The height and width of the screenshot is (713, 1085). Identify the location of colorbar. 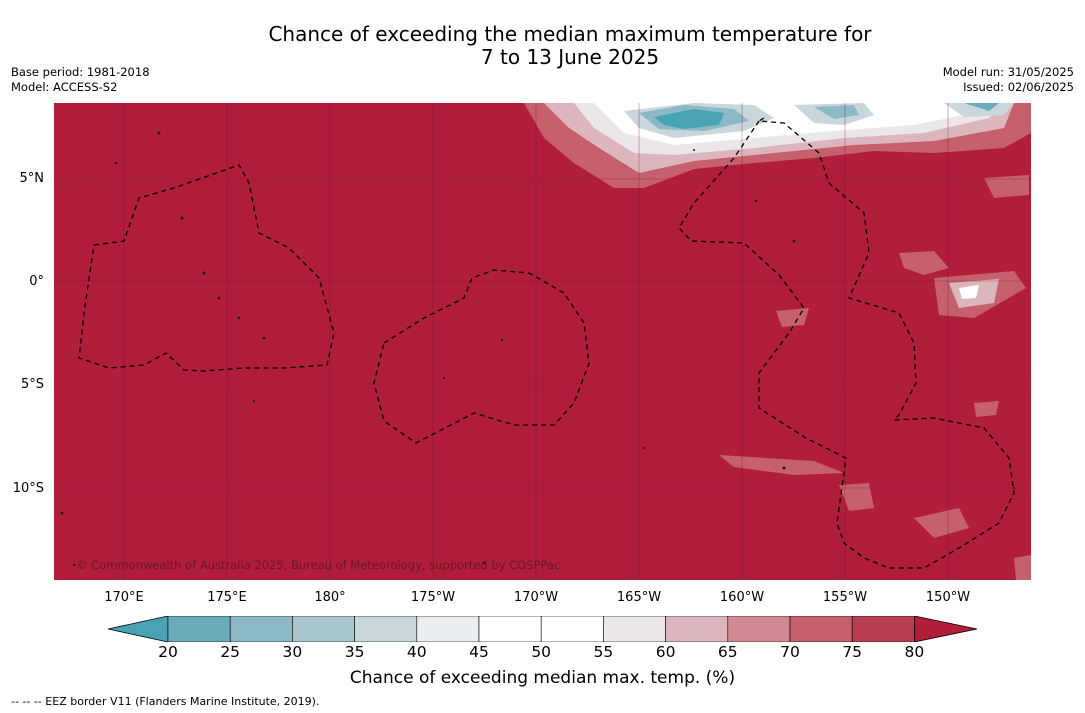
(543, 629).